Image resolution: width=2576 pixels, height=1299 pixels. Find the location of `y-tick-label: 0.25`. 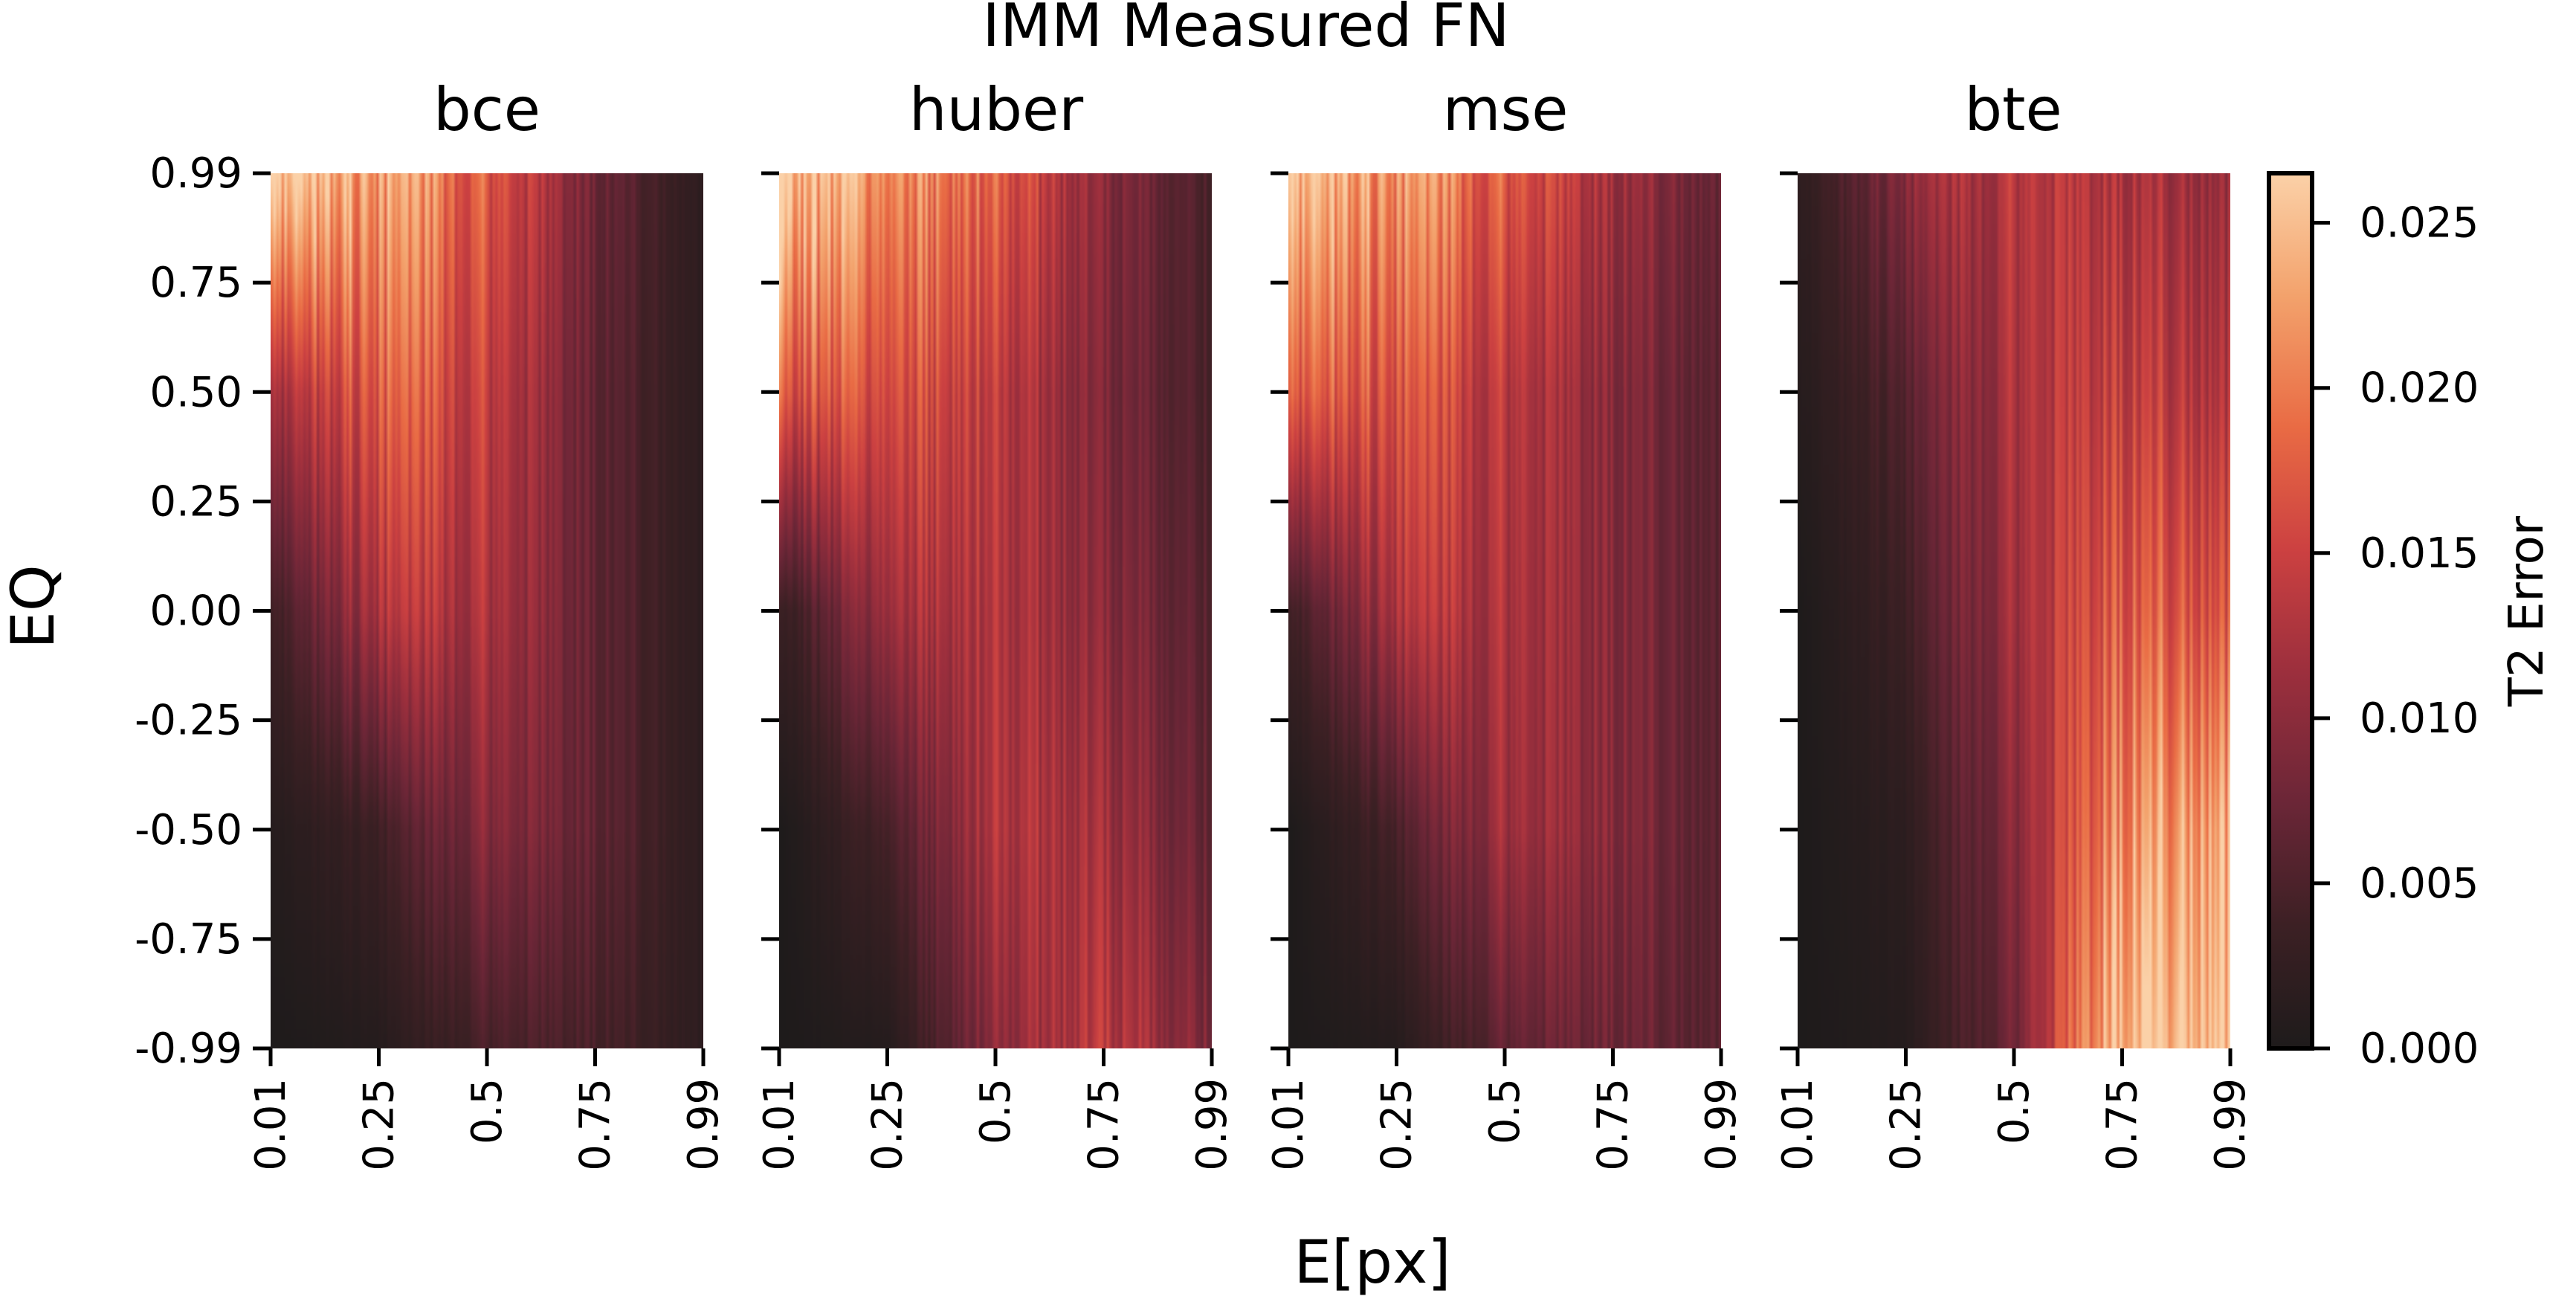

y-tick-label: 0.25 is located at coordinates (195, 502).